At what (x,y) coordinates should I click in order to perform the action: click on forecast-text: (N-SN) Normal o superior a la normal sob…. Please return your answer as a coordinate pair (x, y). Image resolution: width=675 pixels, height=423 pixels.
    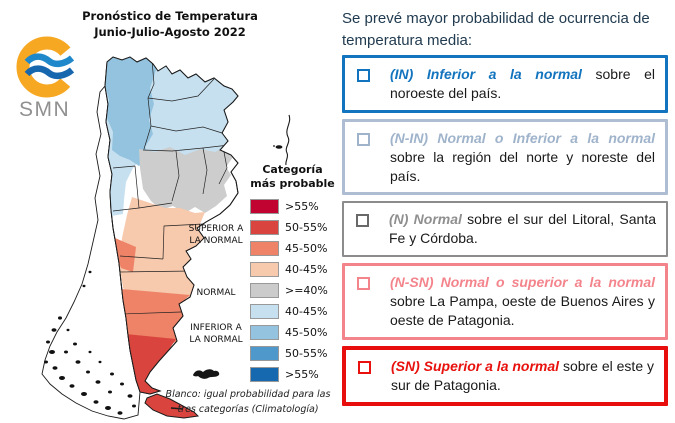
    Looking at the image, I should click on (522, 301).